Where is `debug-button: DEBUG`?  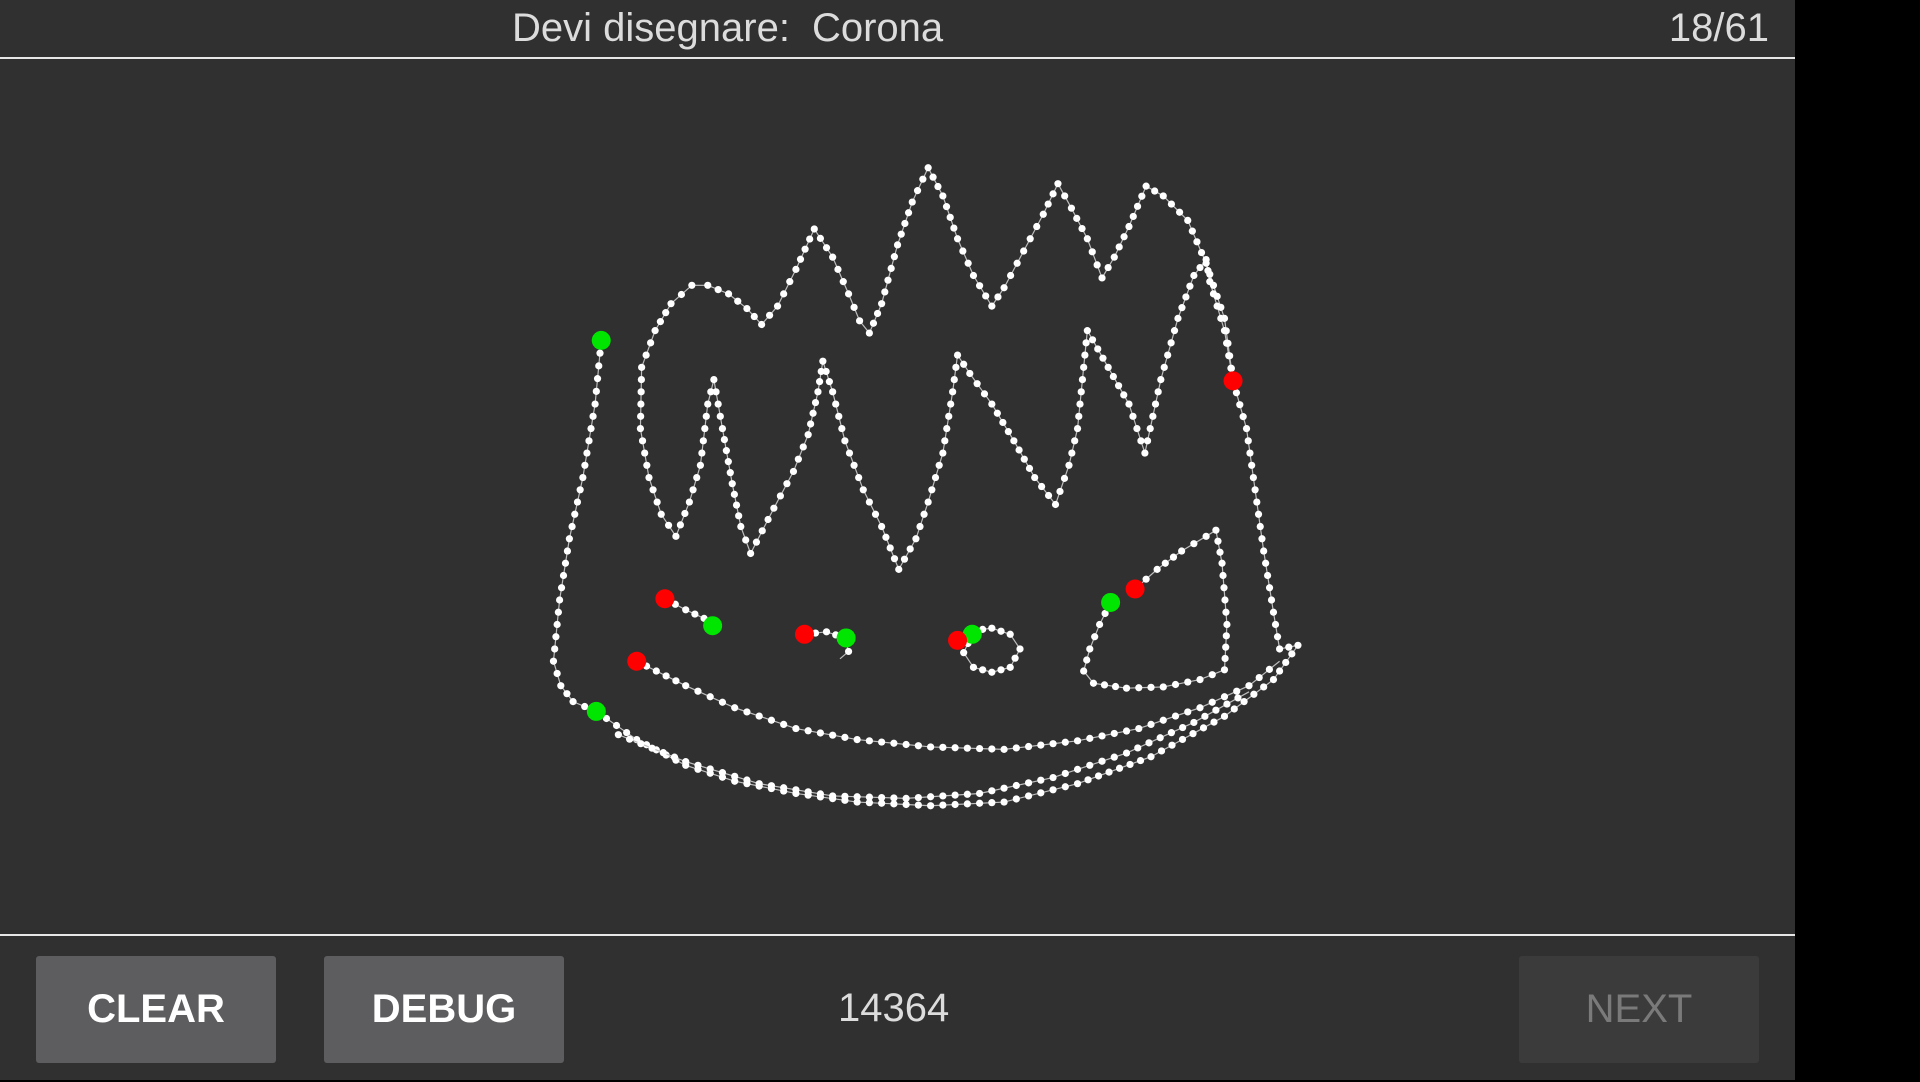 debug-button: DEBUG is located at coordinates (444, 1009).